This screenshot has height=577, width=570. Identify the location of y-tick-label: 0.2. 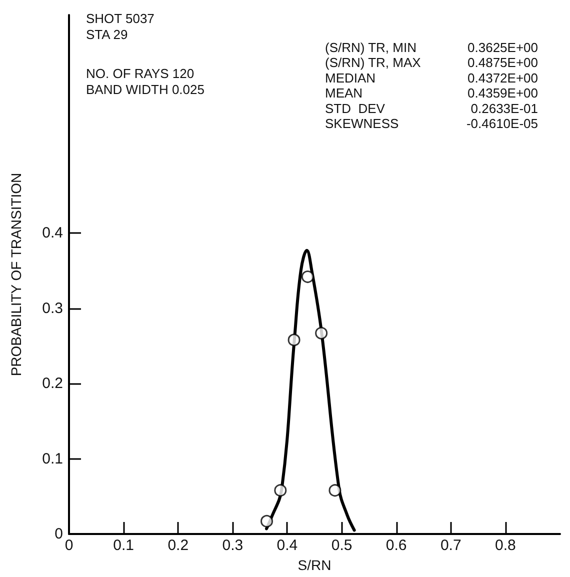
(52, 383).